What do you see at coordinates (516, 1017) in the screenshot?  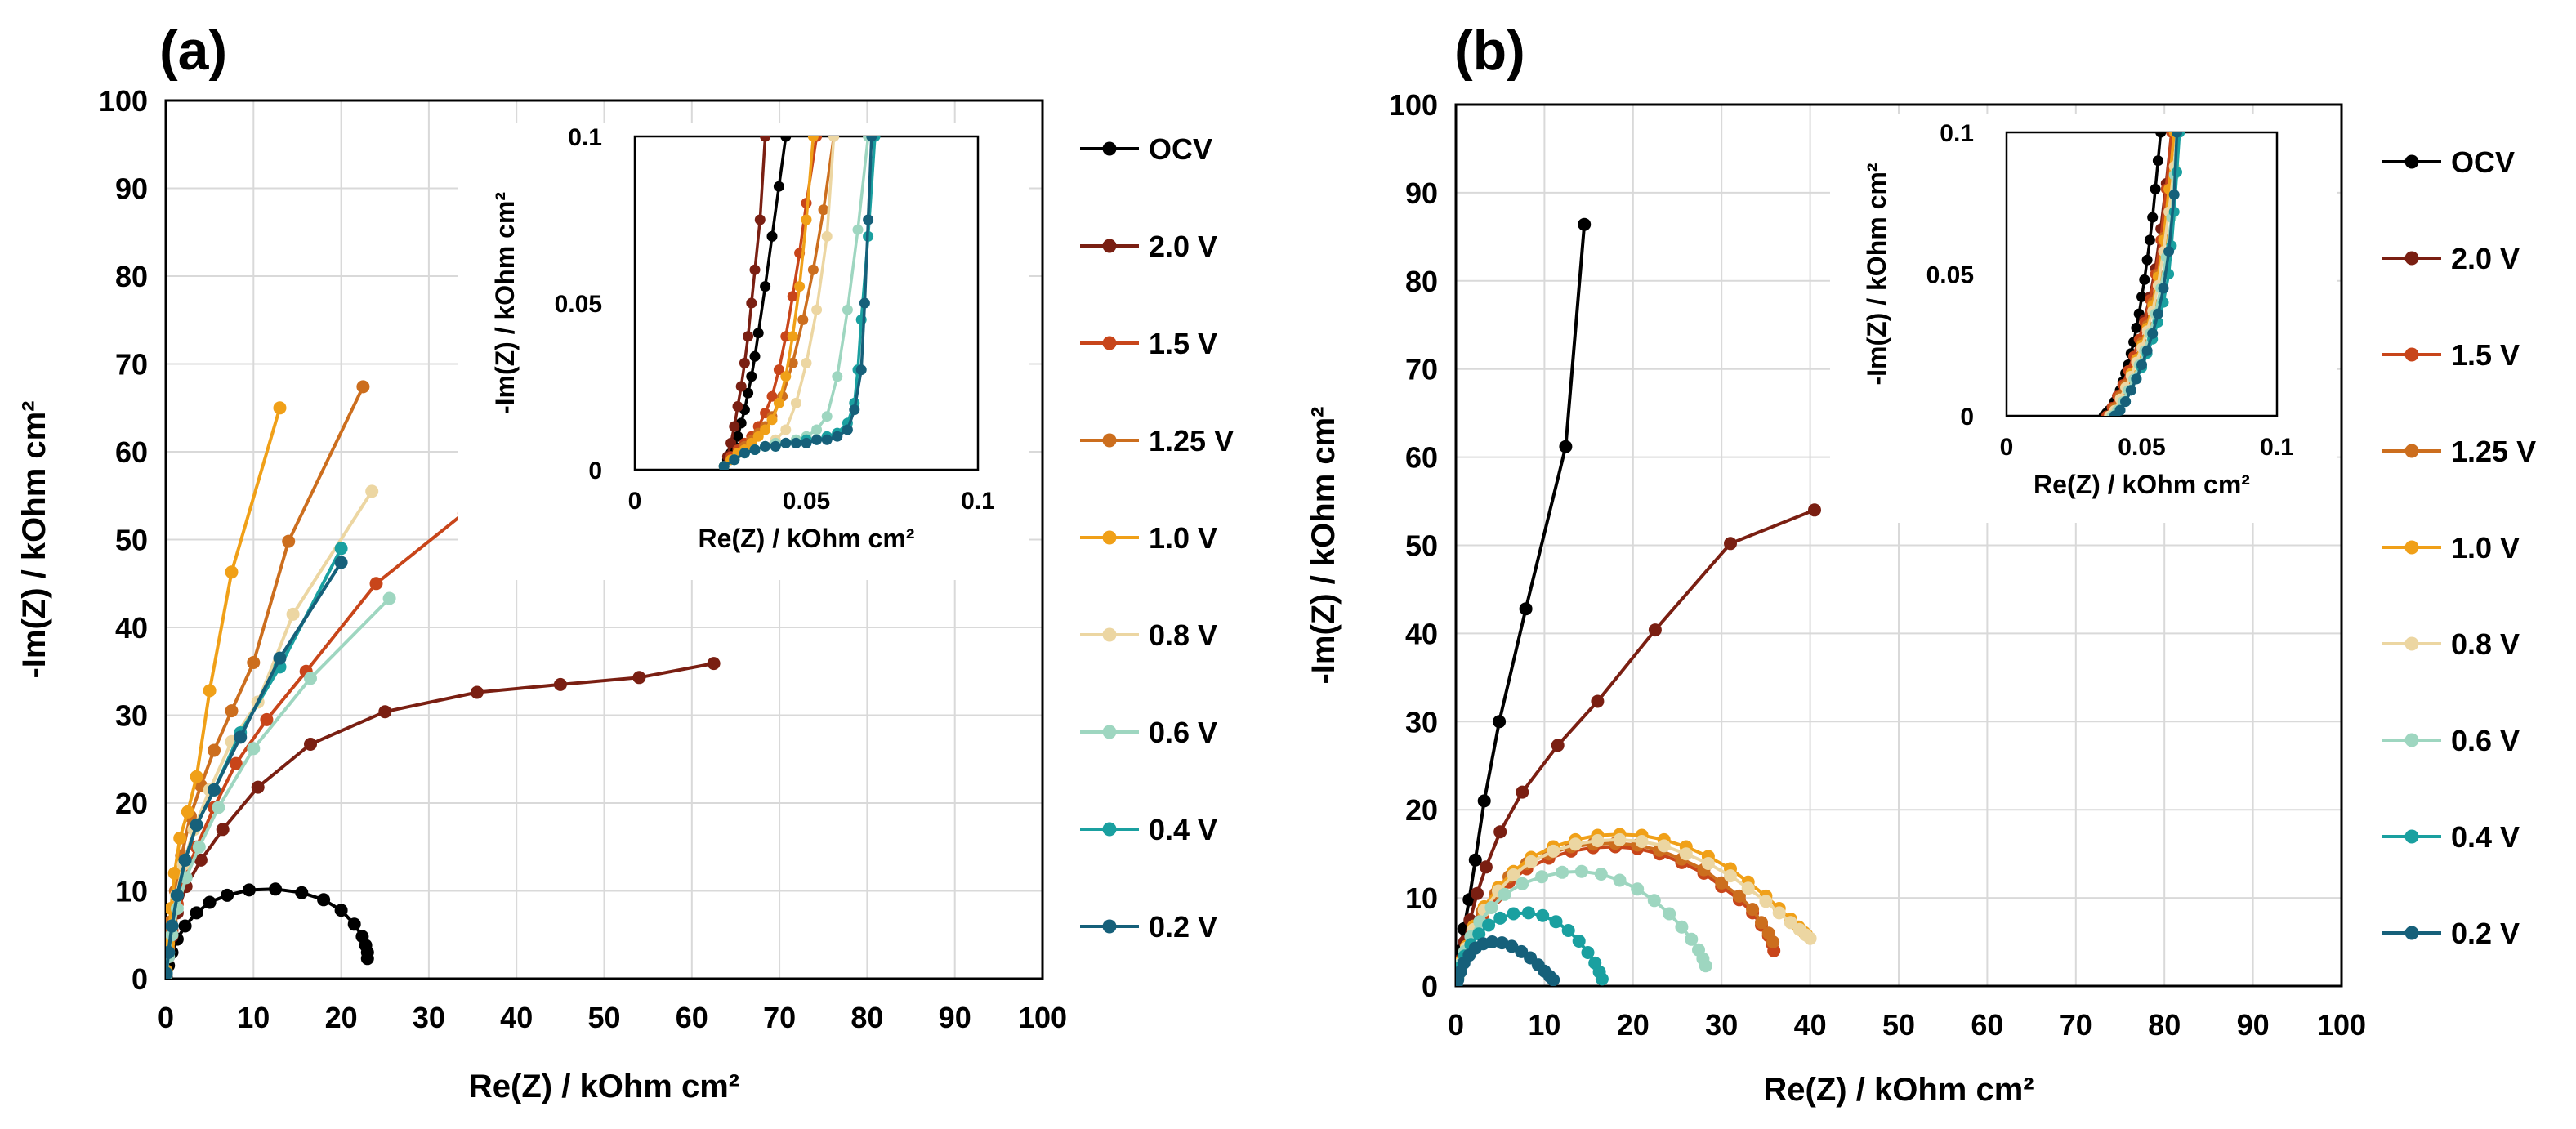 I see `main-x-tick-label: 40` at bounding box center [516, 1017].